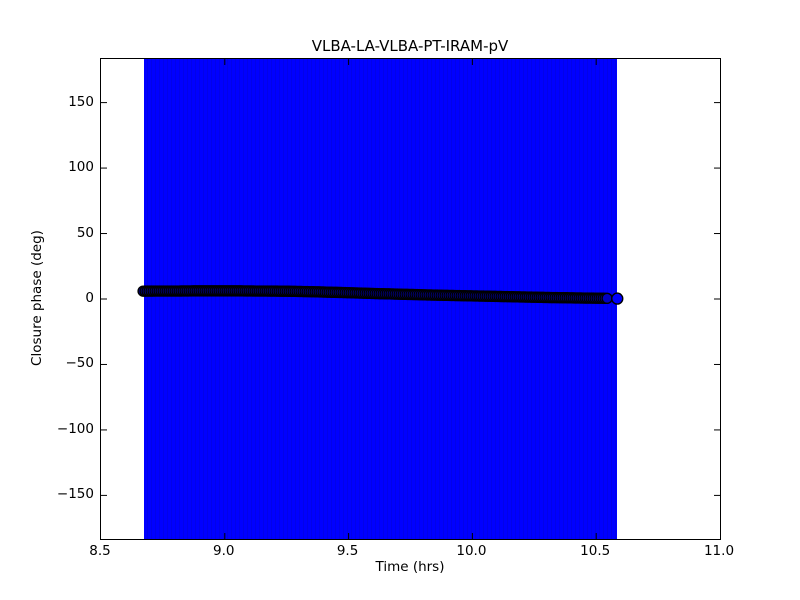  What do you see at coordinates (347, 551) in the screenshot?
I see `x-tick-label: 9.5` at bounding box center [347, 551].